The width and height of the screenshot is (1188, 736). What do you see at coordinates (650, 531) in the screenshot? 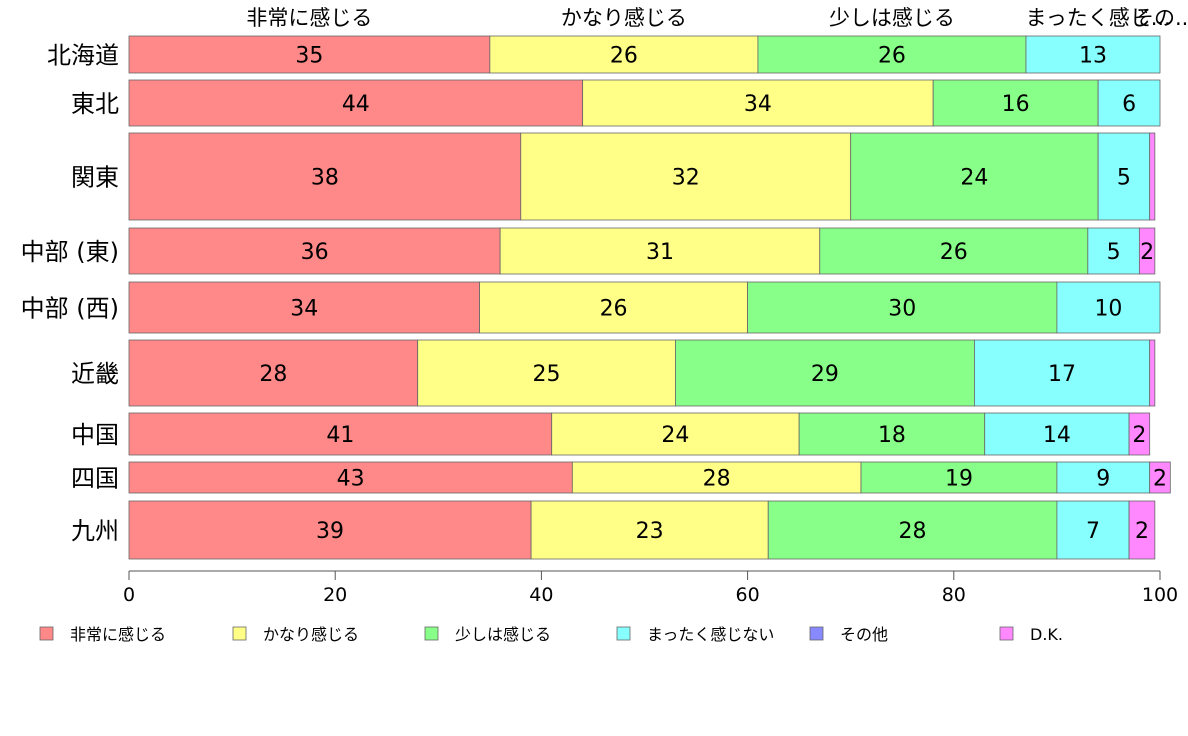
I see `bar-value-label: 23` at bounding box center [650, 531].